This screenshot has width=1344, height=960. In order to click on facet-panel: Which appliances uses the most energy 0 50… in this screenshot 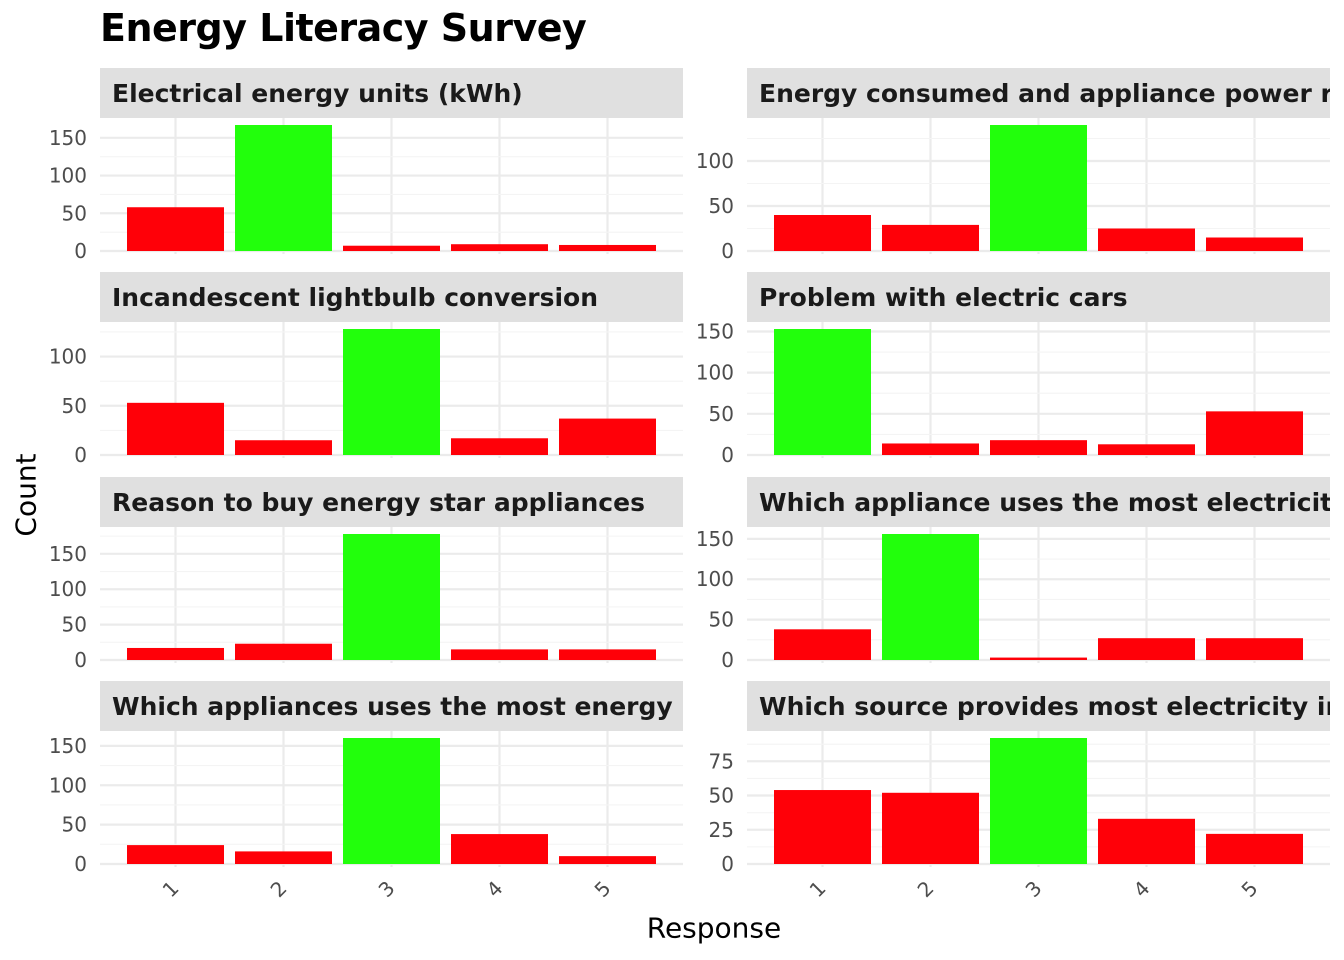, I will do `click(366, 791)`.